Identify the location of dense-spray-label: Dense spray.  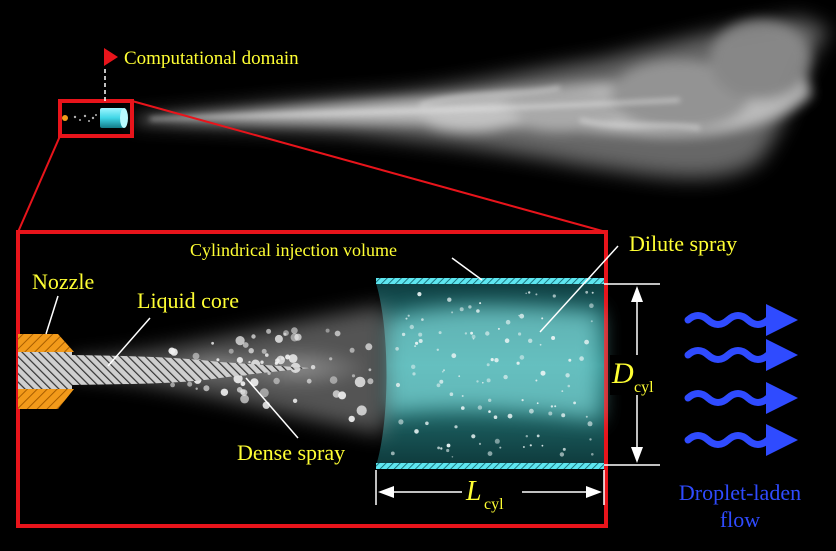
(291, 452).